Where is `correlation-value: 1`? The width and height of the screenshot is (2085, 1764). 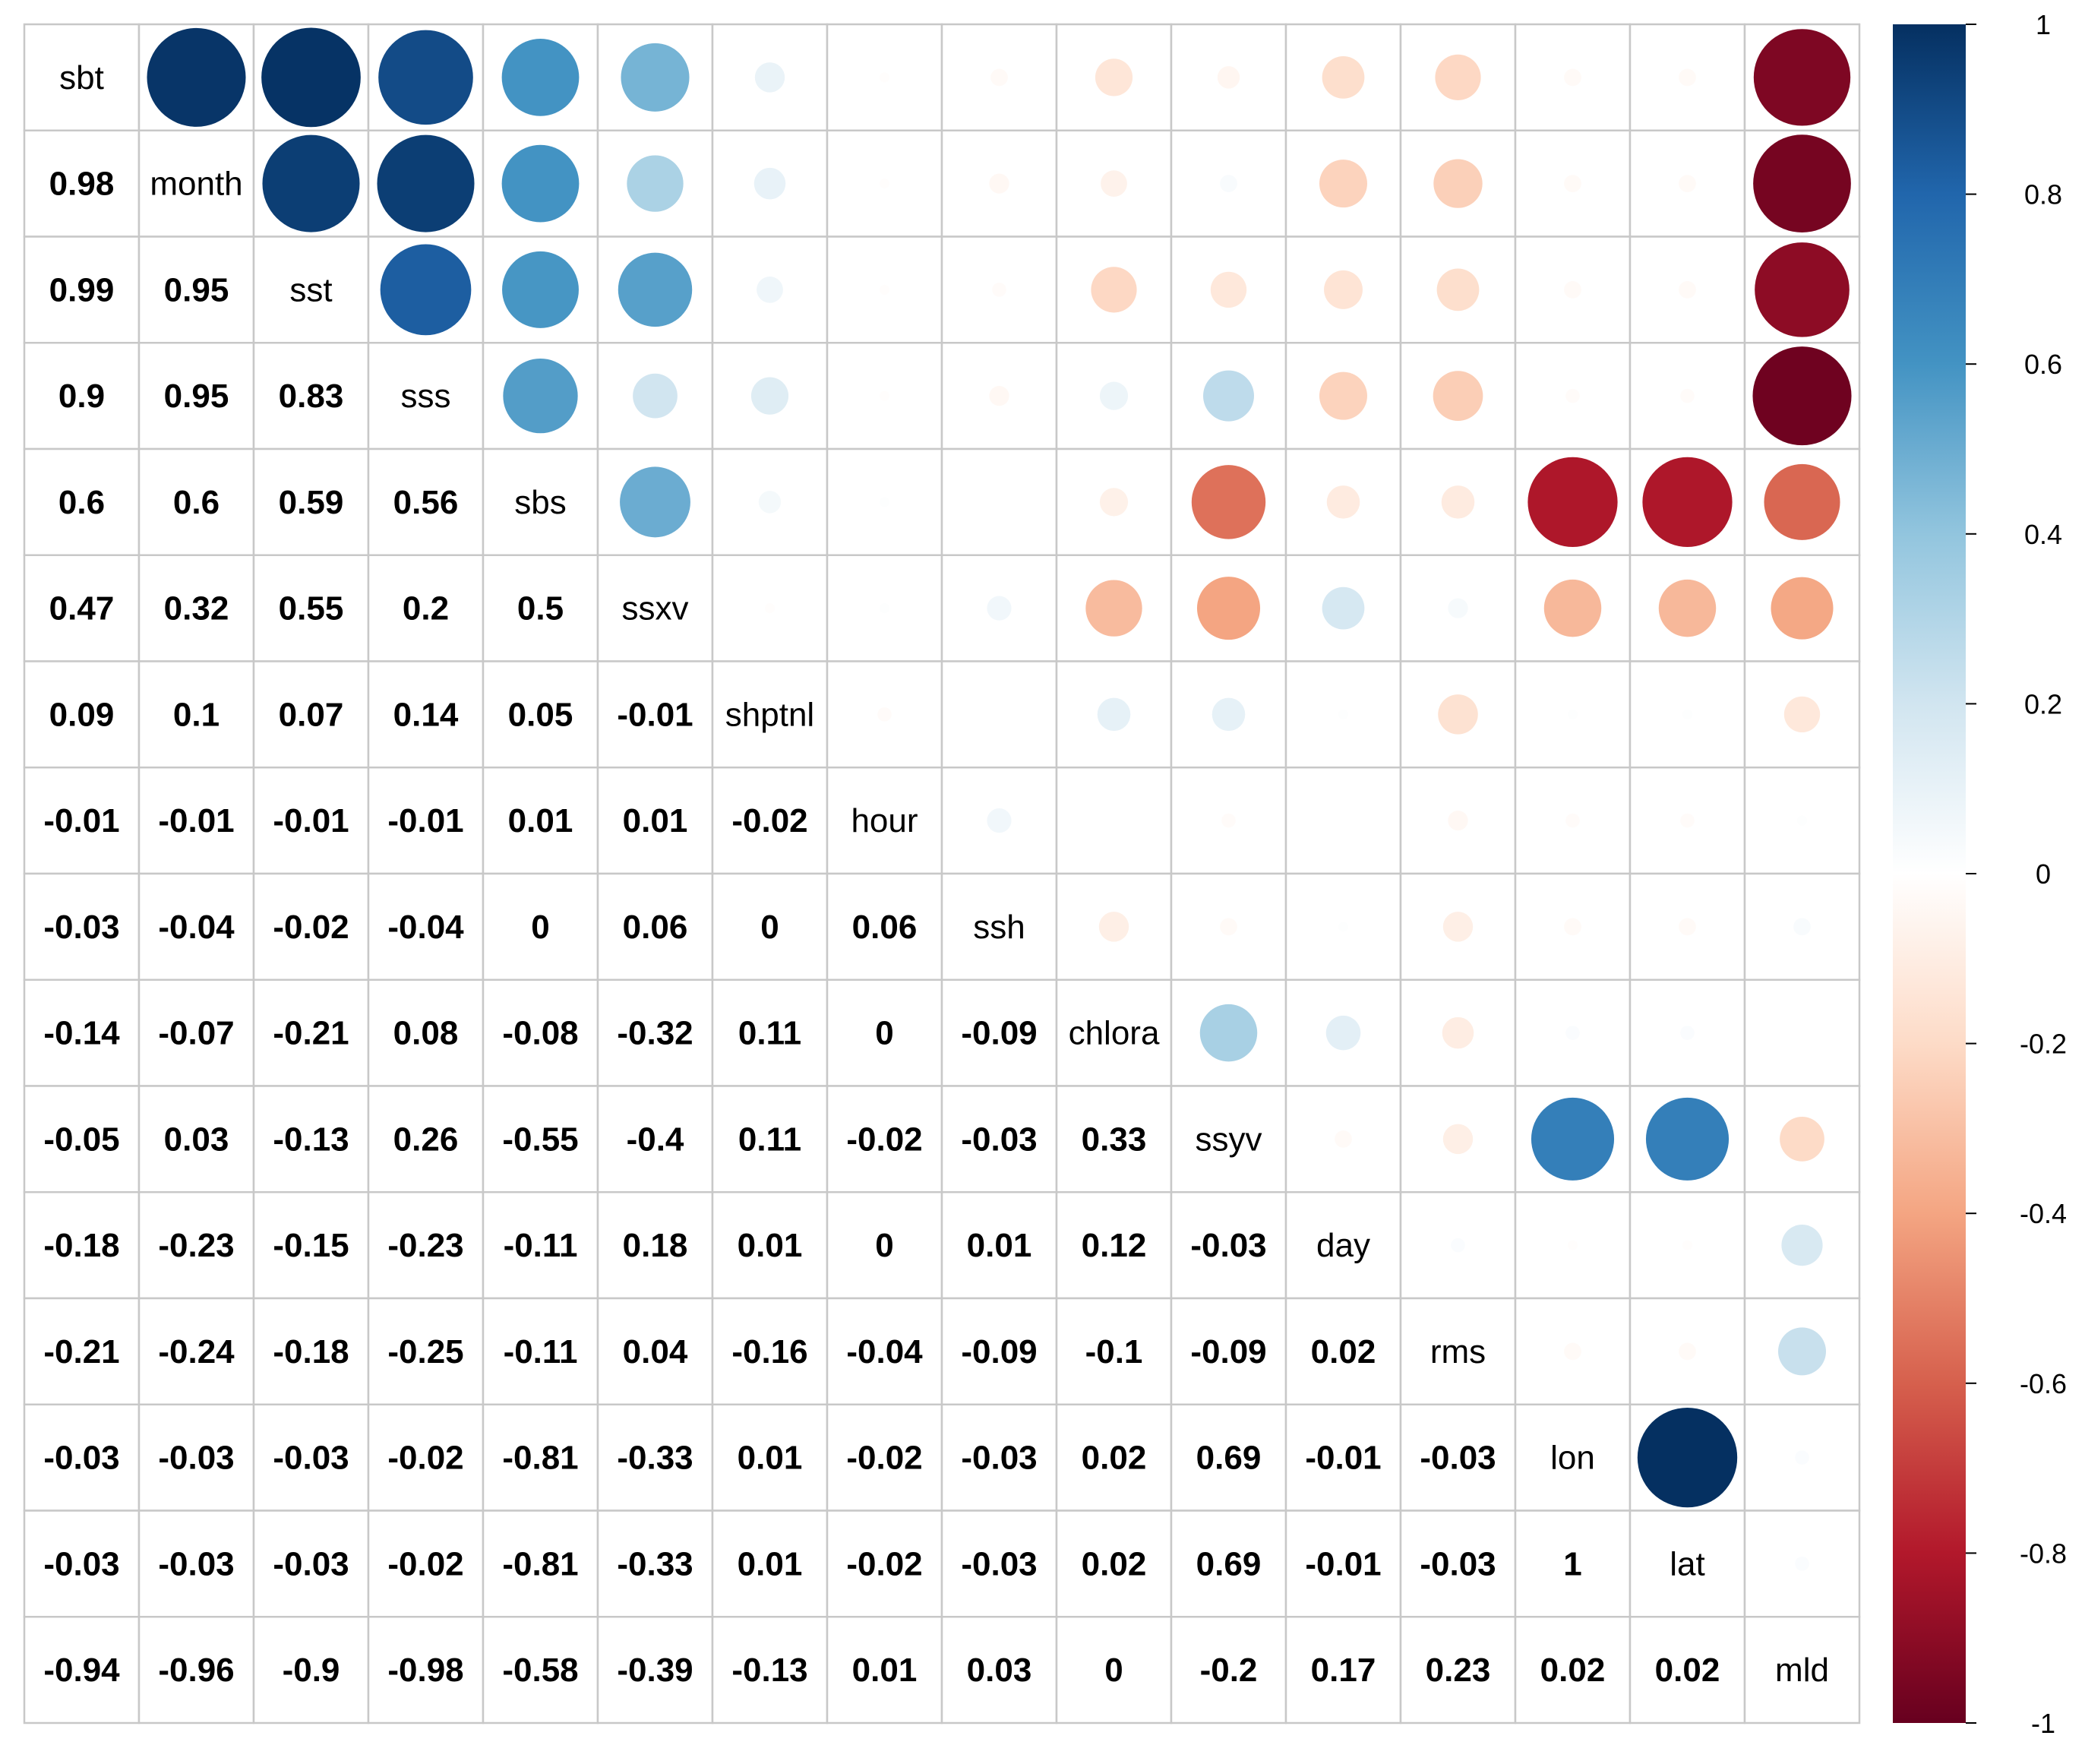
correlation-value: 1 is located at coordinates (1572, 1563).